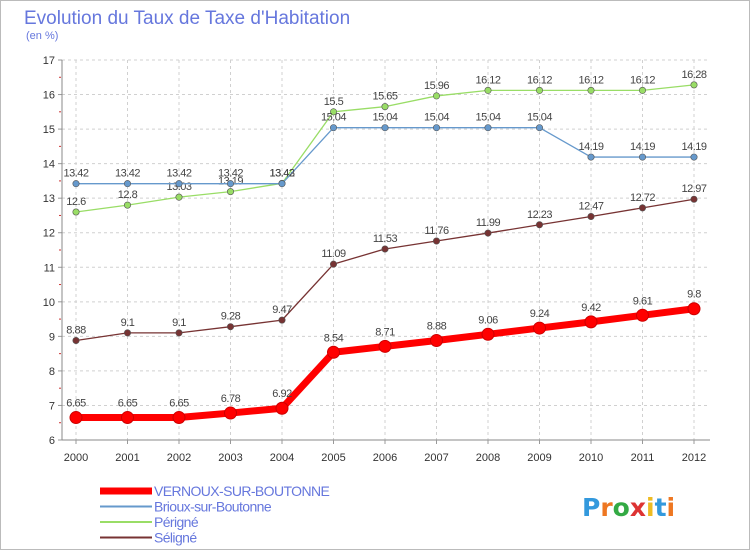 The width and height of the screenshot is (750, 550). What do you see at coordinates (52, 406) in the screenshot?
I see `y-tick-label: 7` at bounding box center [52, 406].